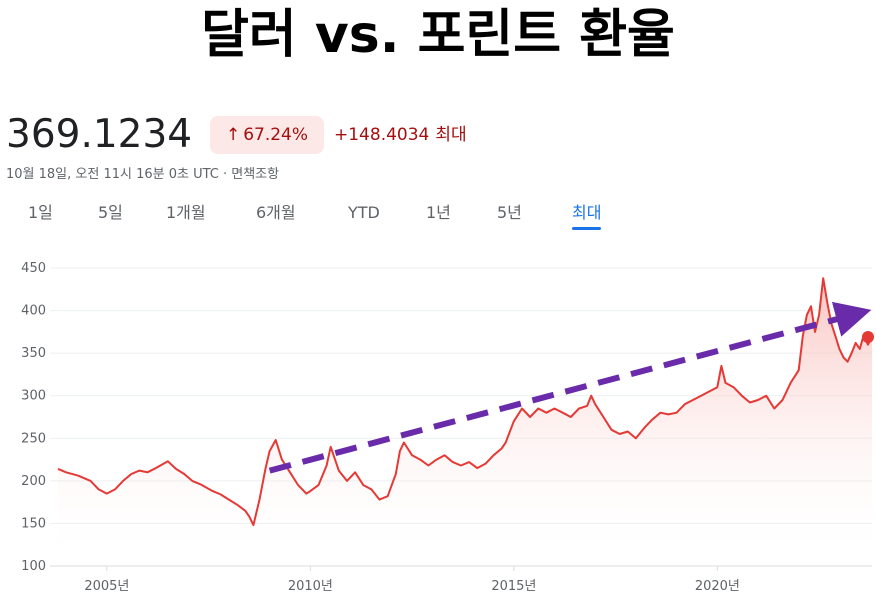  What do you see at coordinates (276, 135) in the screenshot?
I see `percent-change-value: 67.24%` at bounding box center [276, 135].